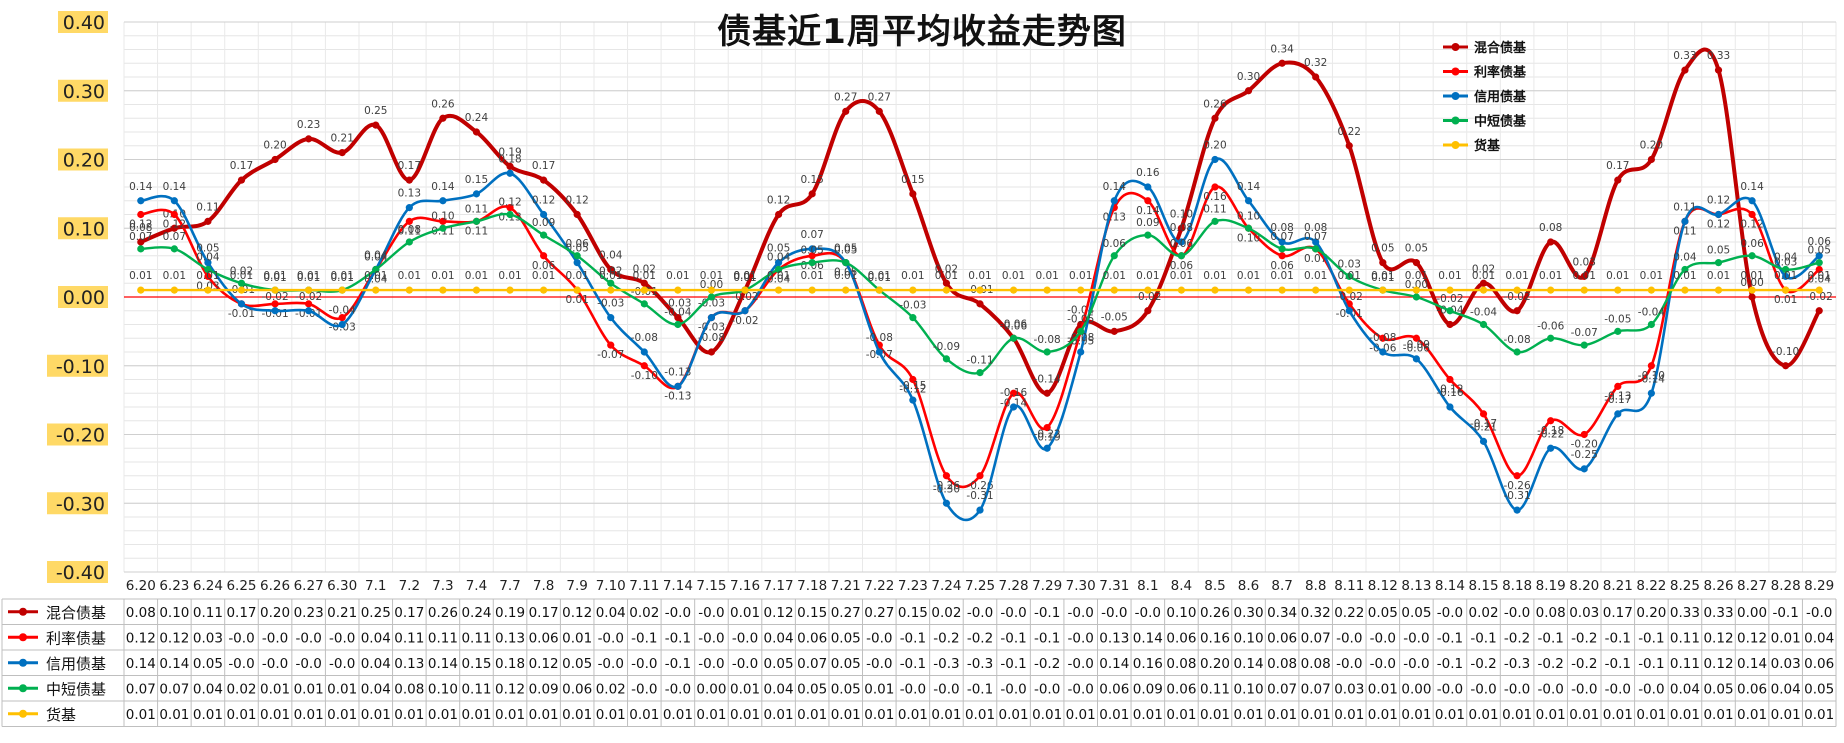  Describe the element at coordinates (1416, 249) in the screenshot. I see `data-label: 0.05` at that location.